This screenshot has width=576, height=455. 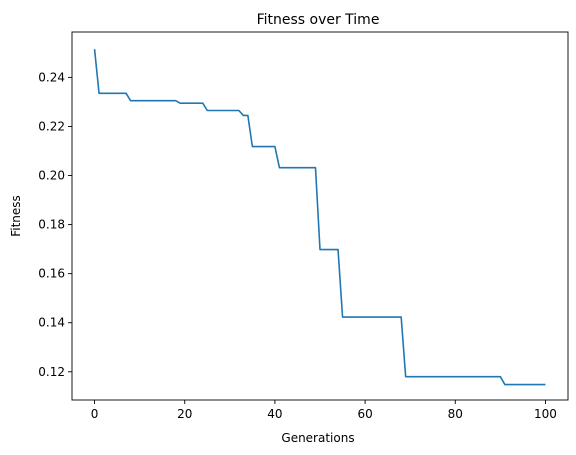 I want to click on x-tick-label: 0, so click(x=95, y=414).